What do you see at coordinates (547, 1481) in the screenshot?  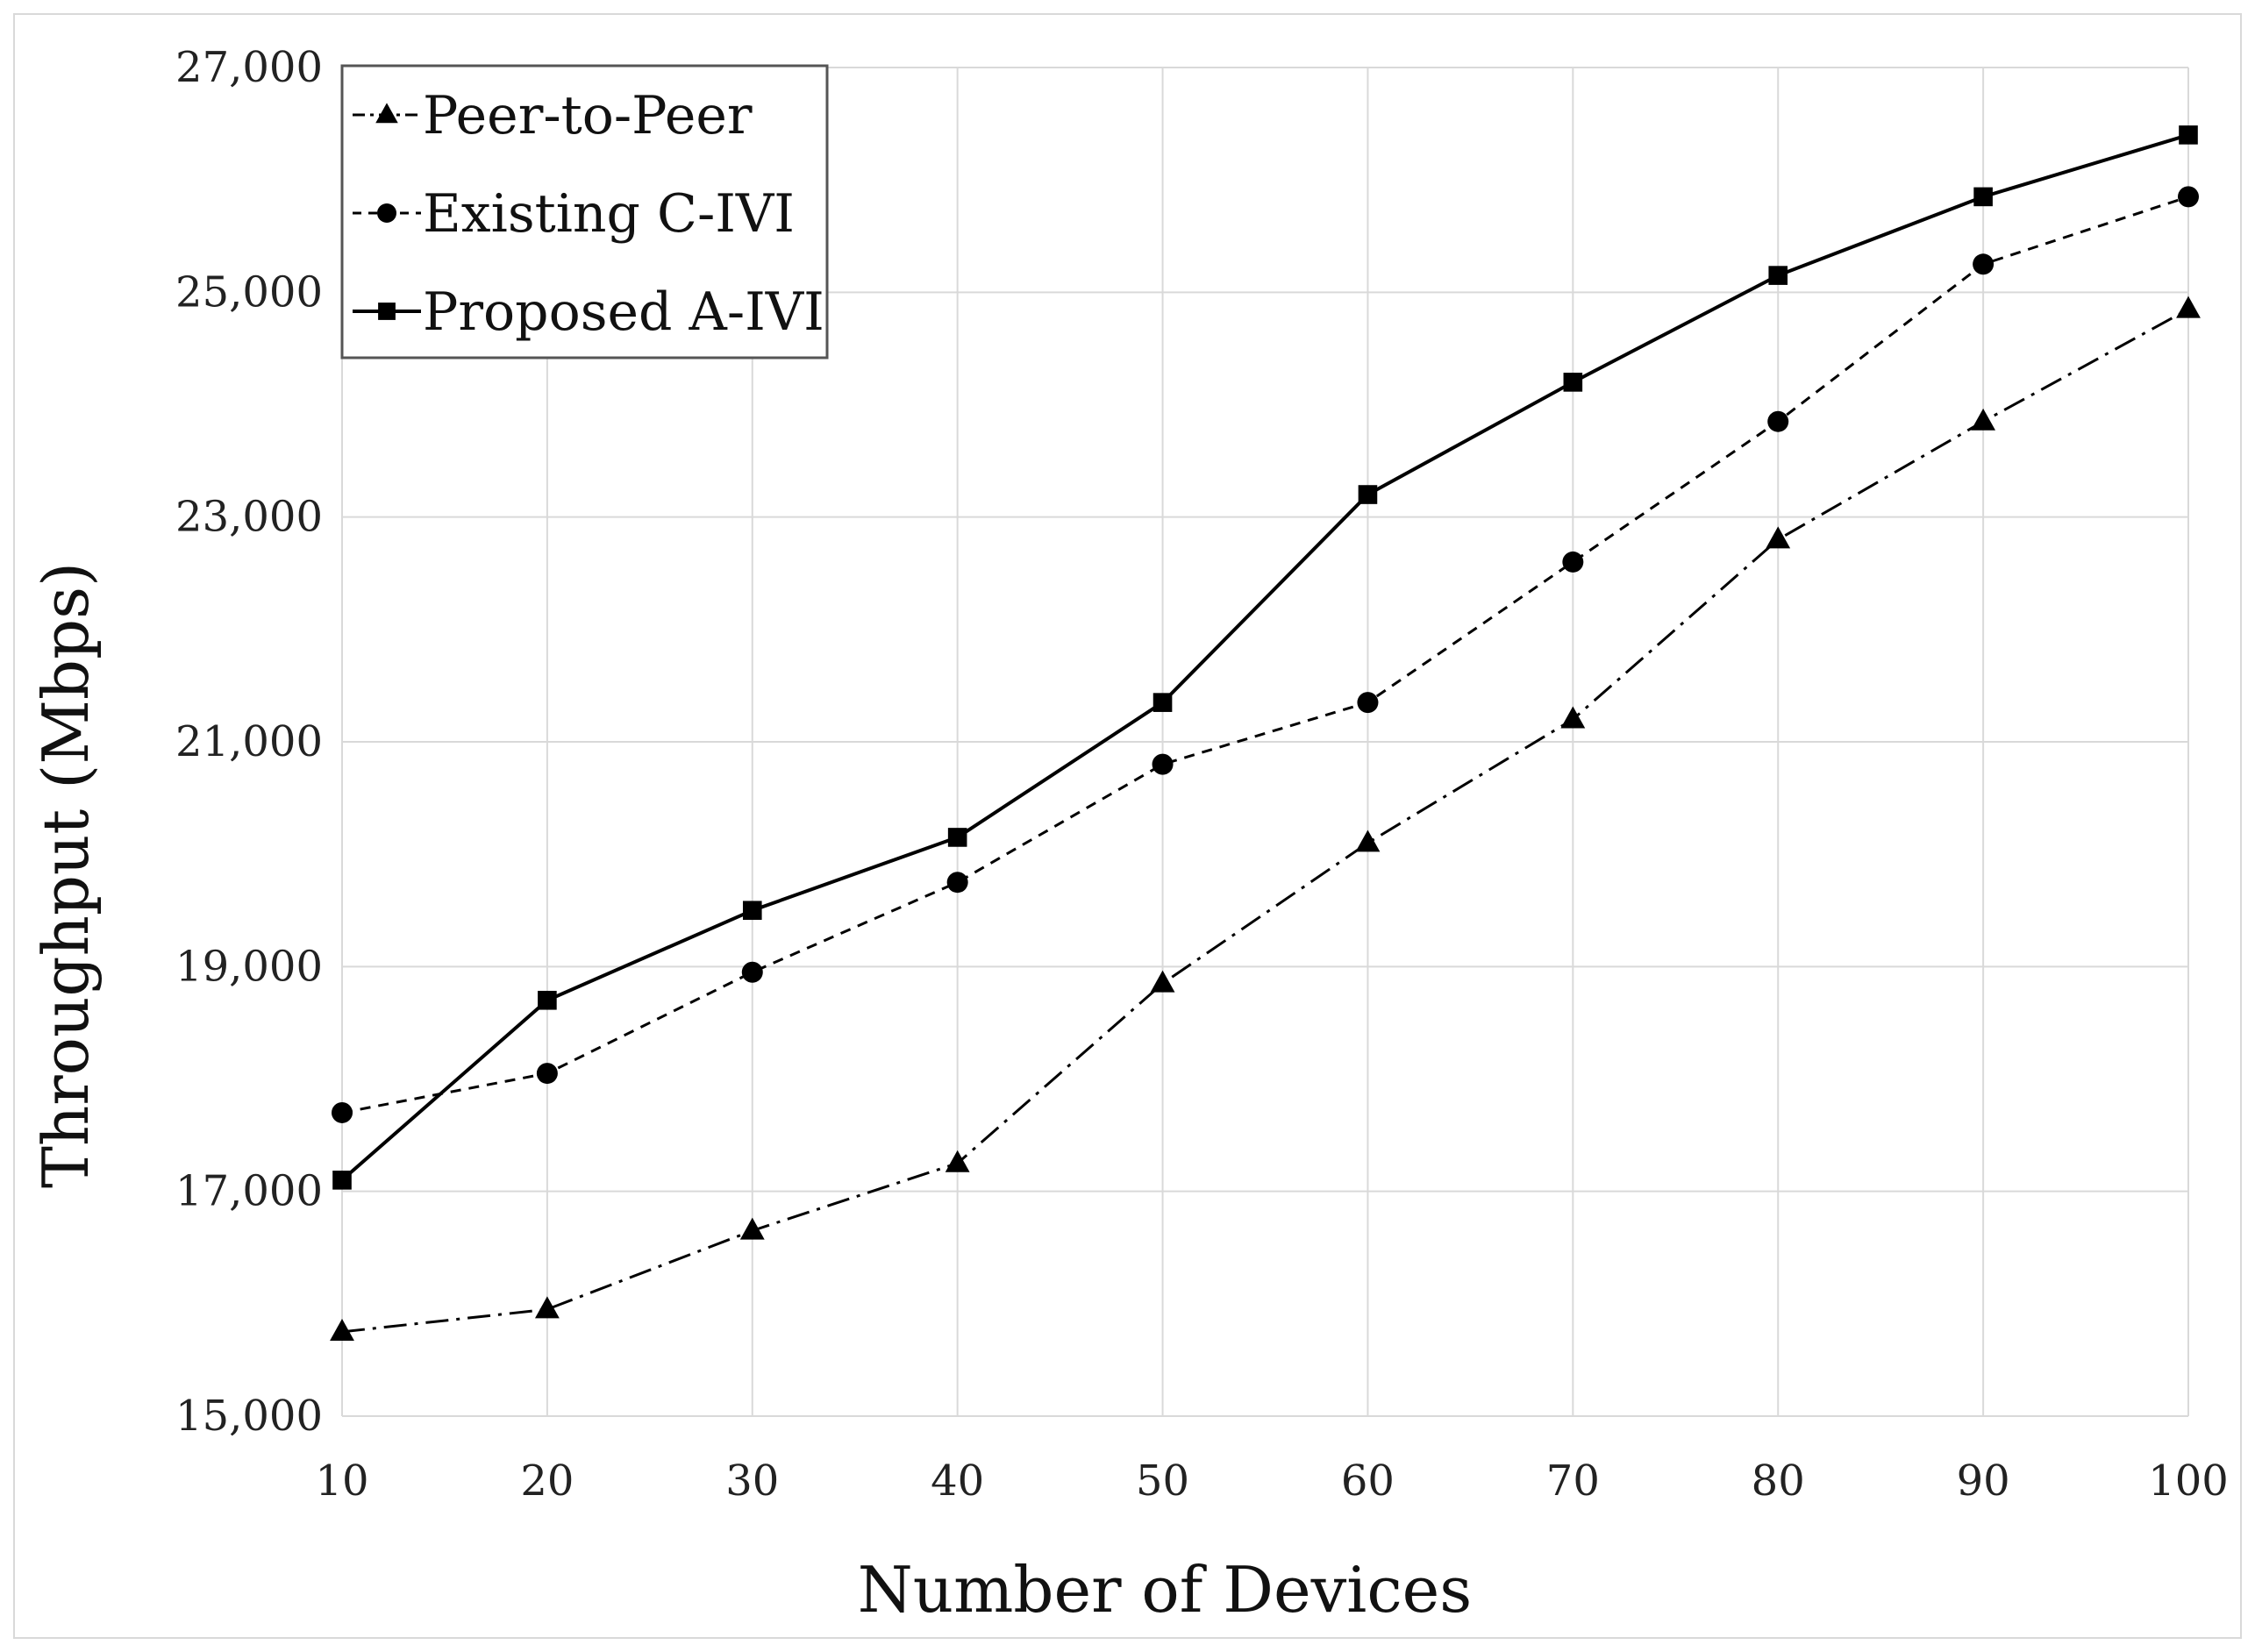 I see `x-tick-label: 20` at bounding box center [547, 1481].